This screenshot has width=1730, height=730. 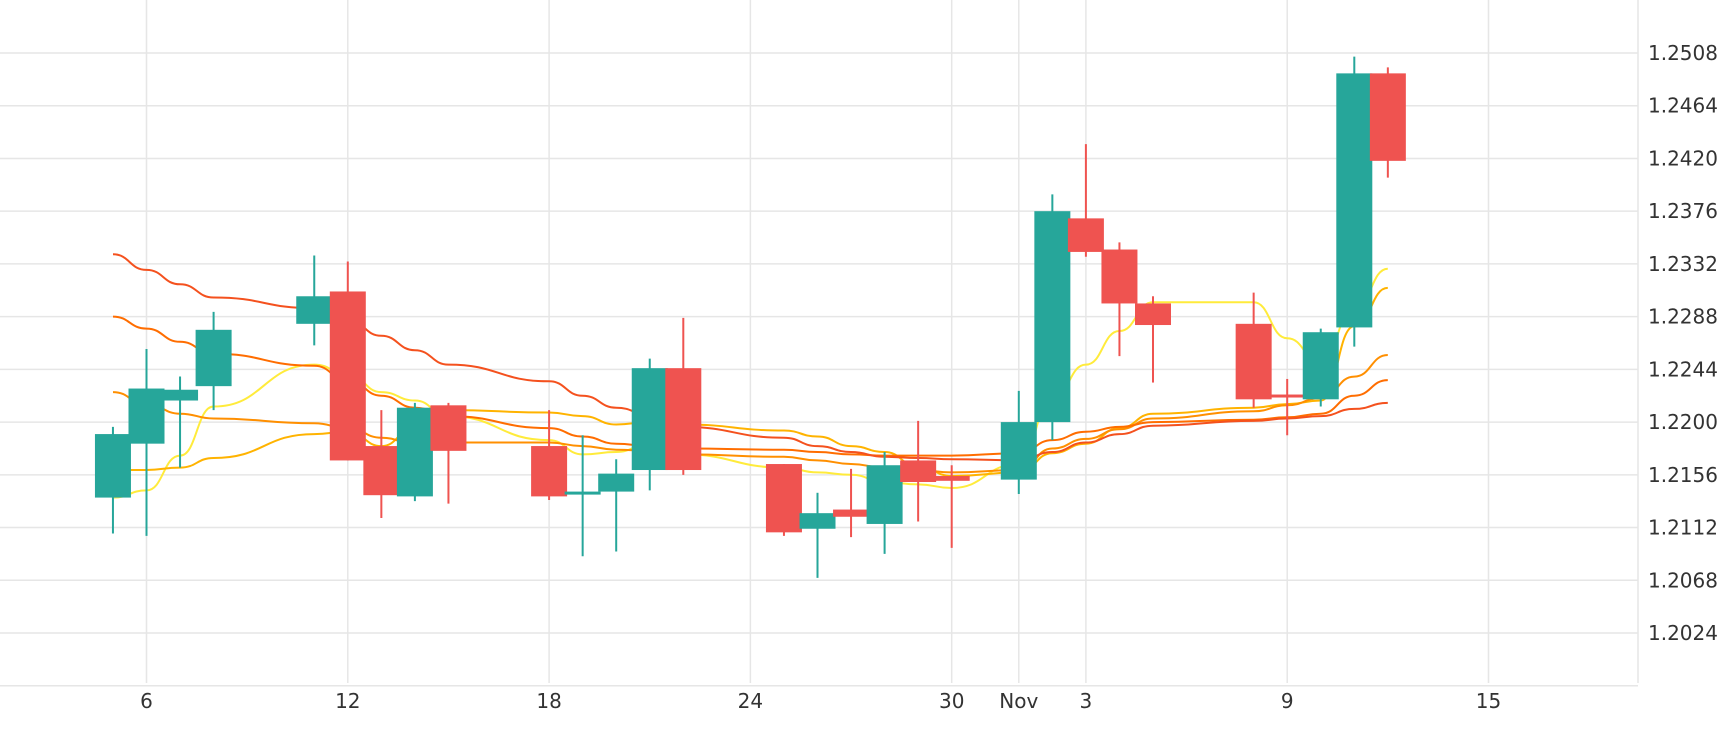 I want to click on x-tick-label: 15, so click(x=1488, y=701).